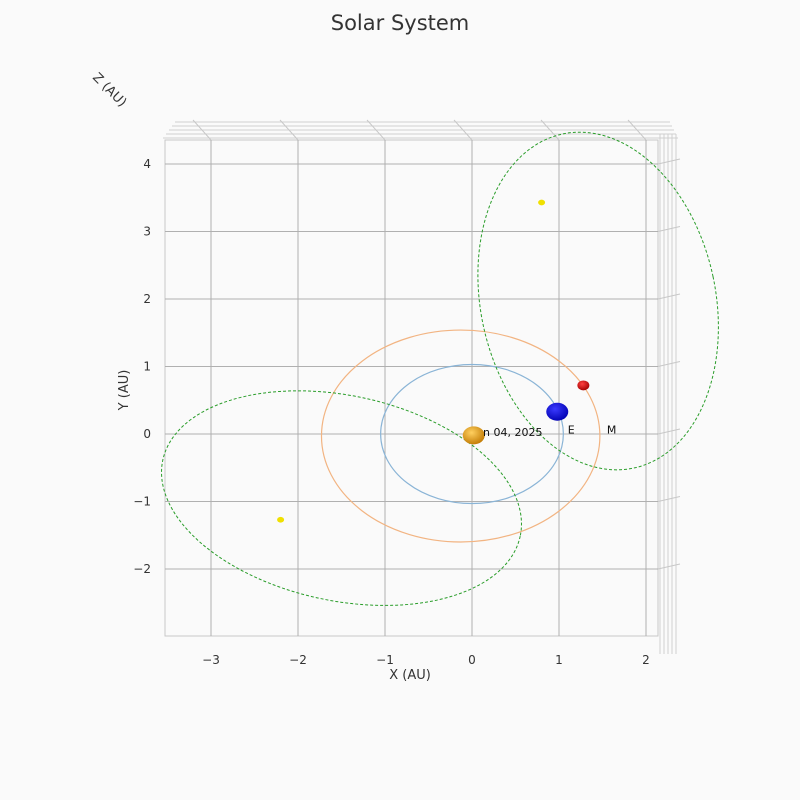  I want to click on comet-1-marker, so click(542, 202).